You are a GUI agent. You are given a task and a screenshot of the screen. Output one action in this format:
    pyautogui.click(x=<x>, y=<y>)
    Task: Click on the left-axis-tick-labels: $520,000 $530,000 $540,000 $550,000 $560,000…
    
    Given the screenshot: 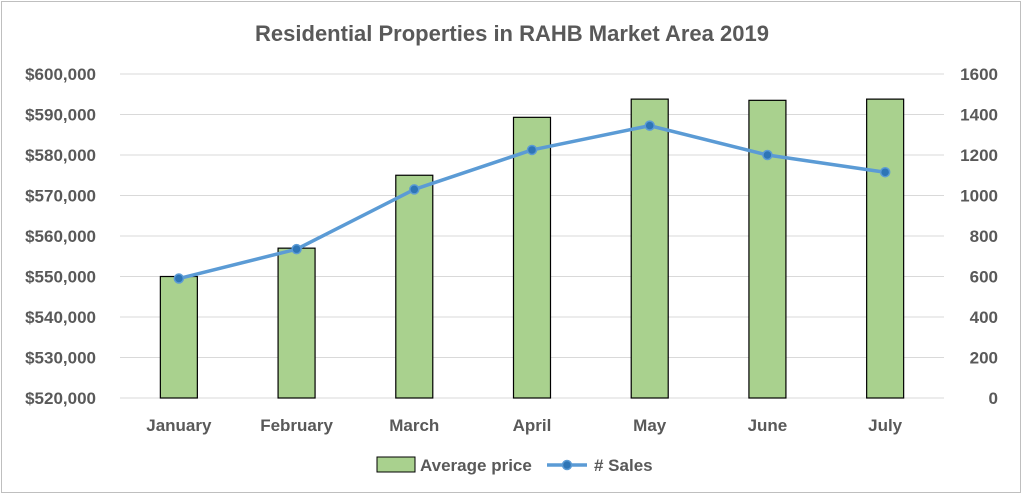 What is the action you would take?
    pyautogui.click(x=60, y=236)
    